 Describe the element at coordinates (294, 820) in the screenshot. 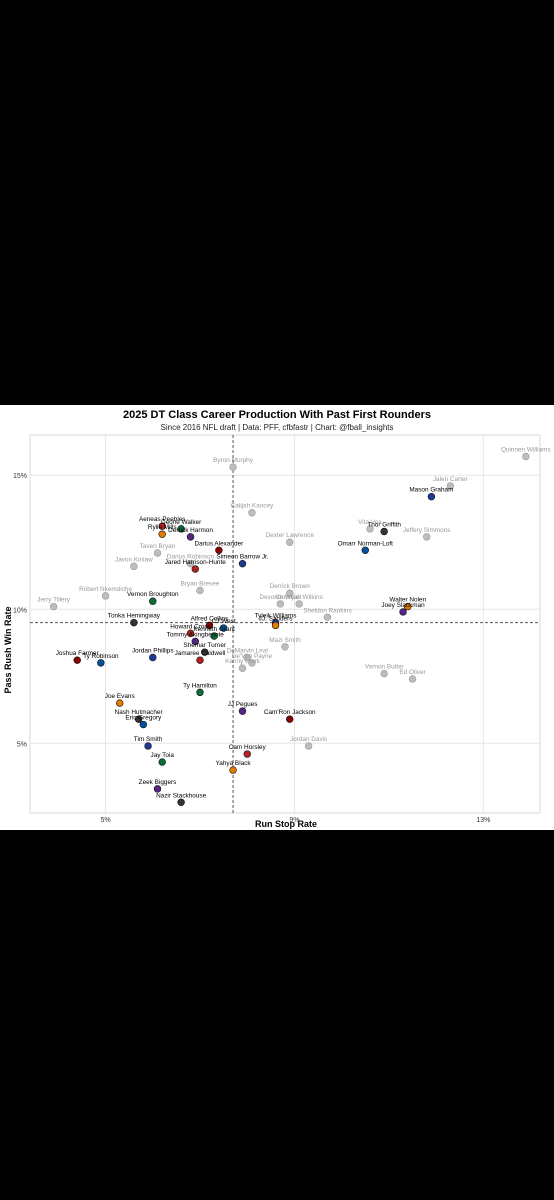

I see `x-tick-label: 9%` at that location.